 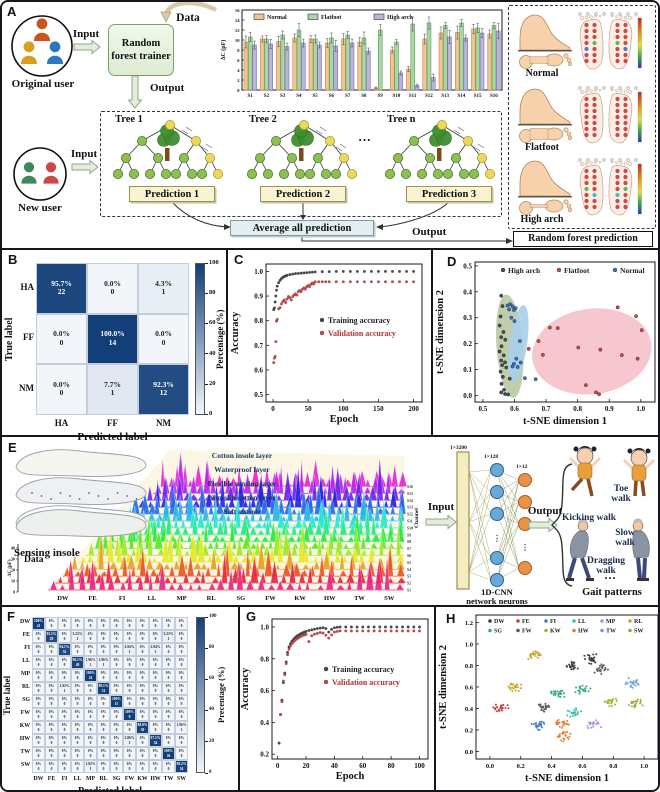 I want to click on confusion-cell: 1.96% 1, so click(x=90, y=662).